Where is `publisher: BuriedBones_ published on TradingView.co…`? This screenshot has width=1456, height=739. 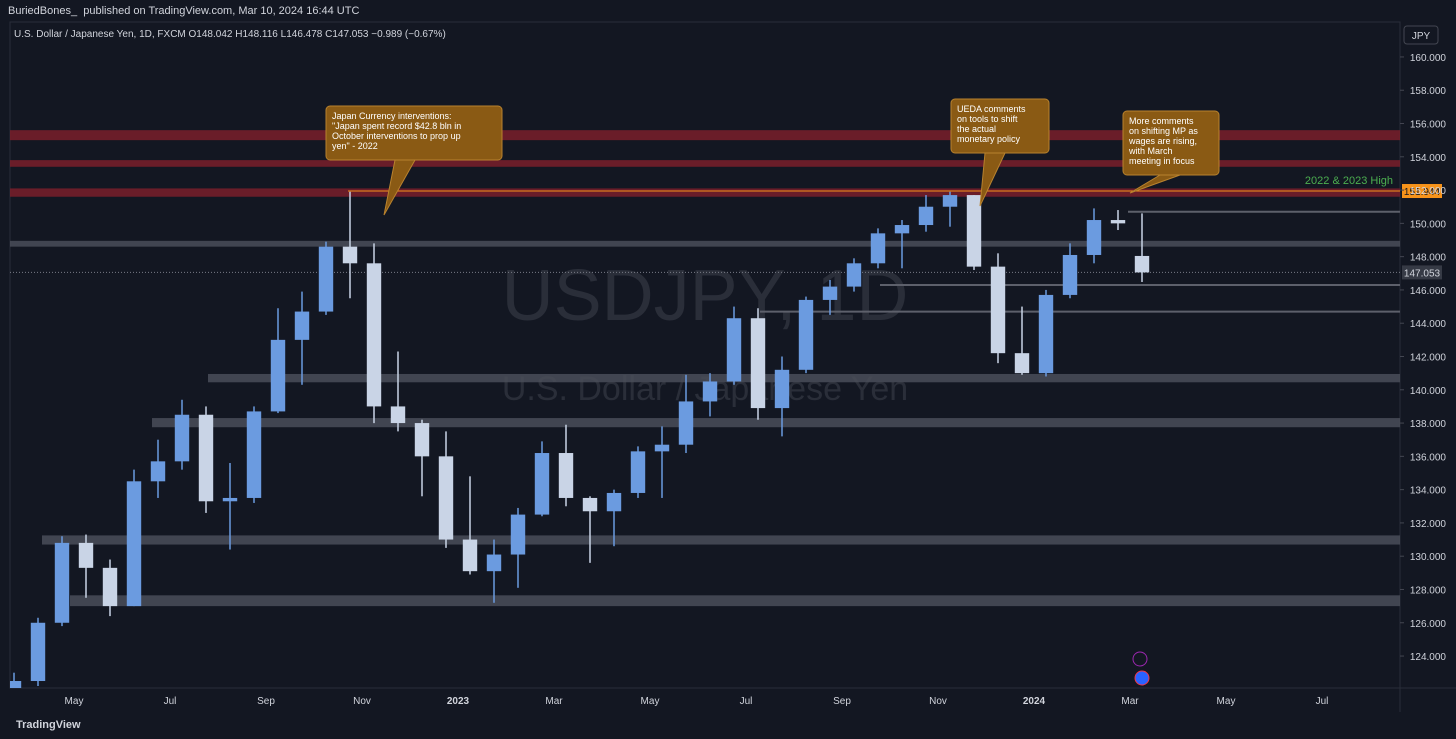 publisher: BuriedBones_ published on TradingView.co… is located at coordinates (184, 11).